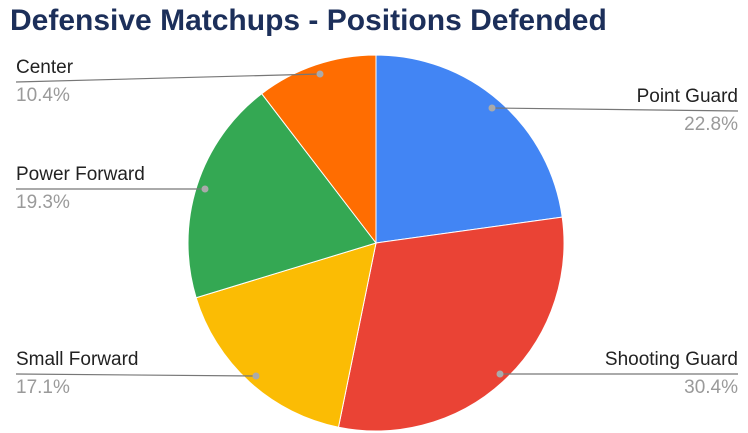 The height and width of the screenshot is (433, 748). Describe the element at coordinates (80, 174) in the screenshot. I see `slice-label: Power Forward` at that location.